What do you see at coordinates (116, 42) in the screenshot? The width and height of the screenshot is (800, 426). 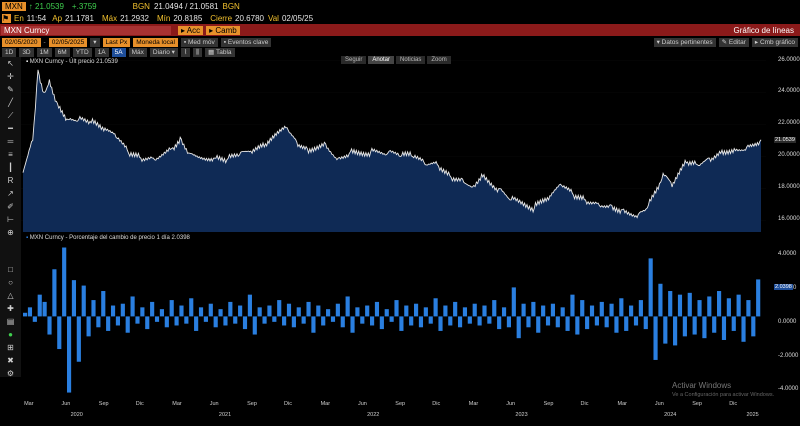 I see `field-selector: Last Px` at bounding box center [116, 42].